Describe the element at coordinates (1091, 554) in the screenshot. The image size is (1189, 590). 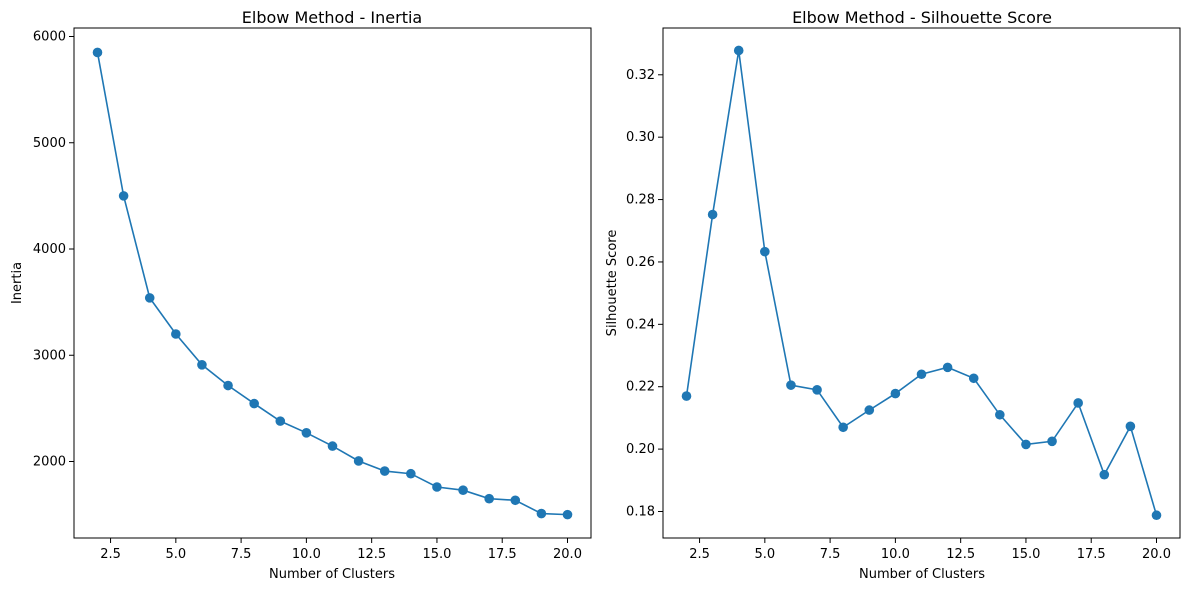
I see `silhouette-x-tick-label: 17.5` at that location.